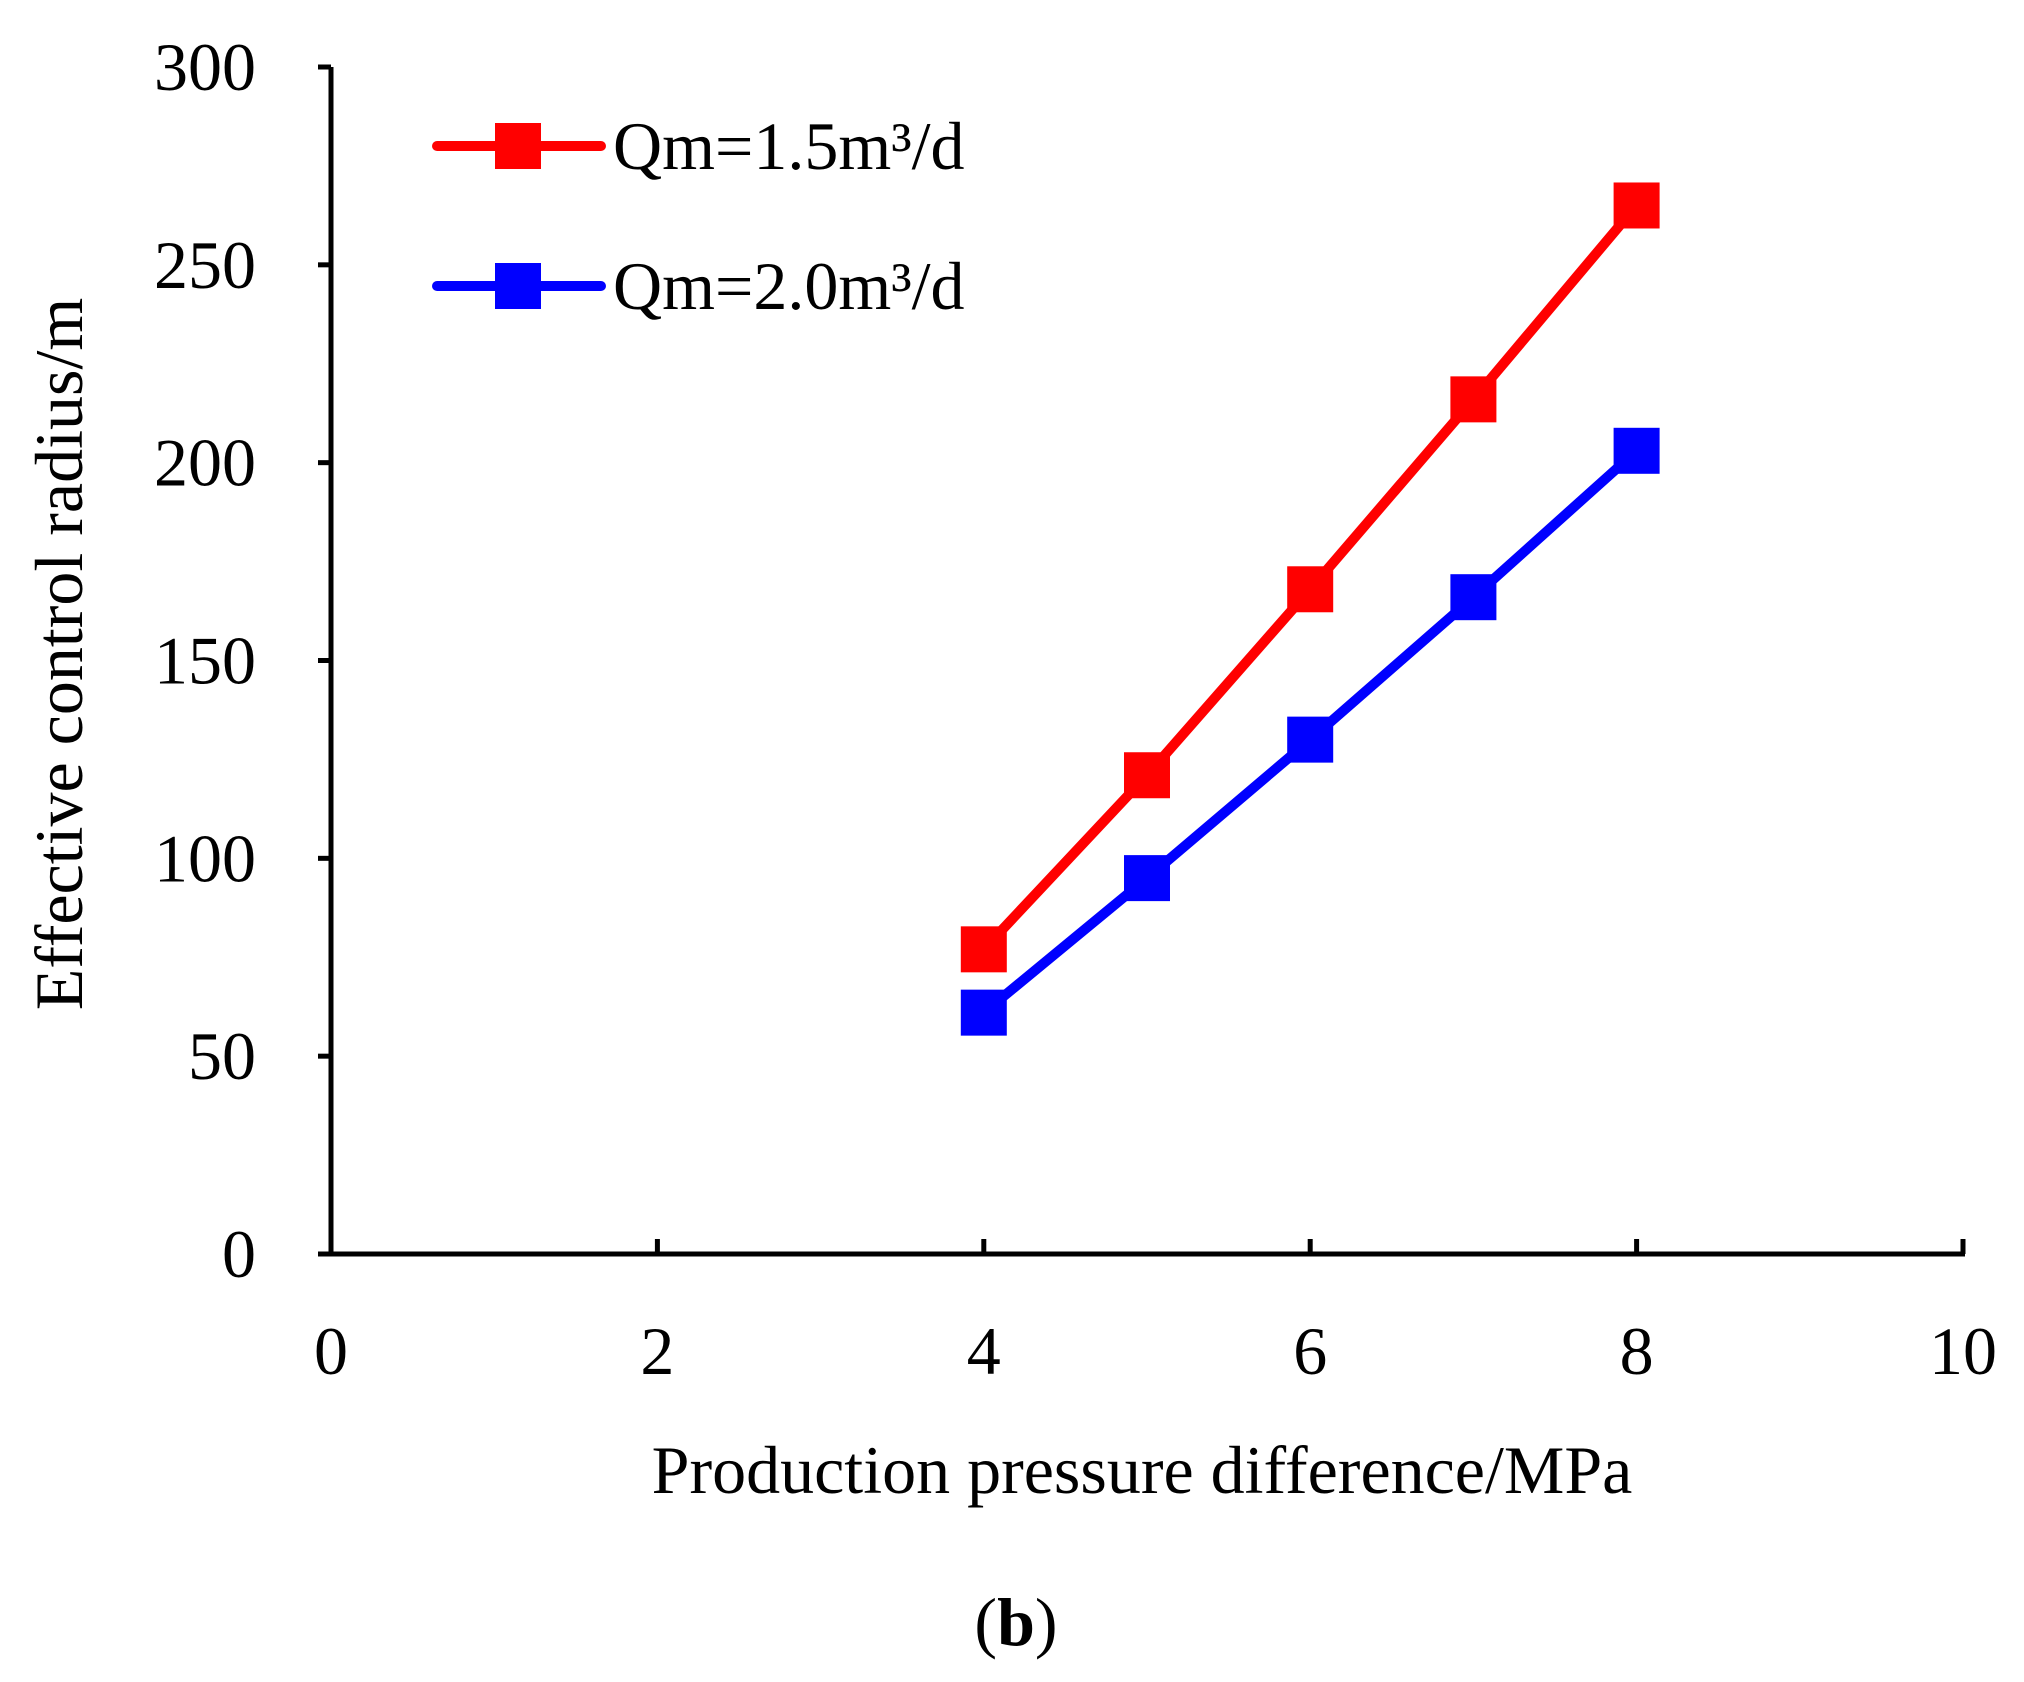 This screenshot has height=1682, width=2024. What do you see at coordinates (1637, 1351) in the screenshot?
I see `x-tick-label: 8` at bounding box center [1637, 1351].